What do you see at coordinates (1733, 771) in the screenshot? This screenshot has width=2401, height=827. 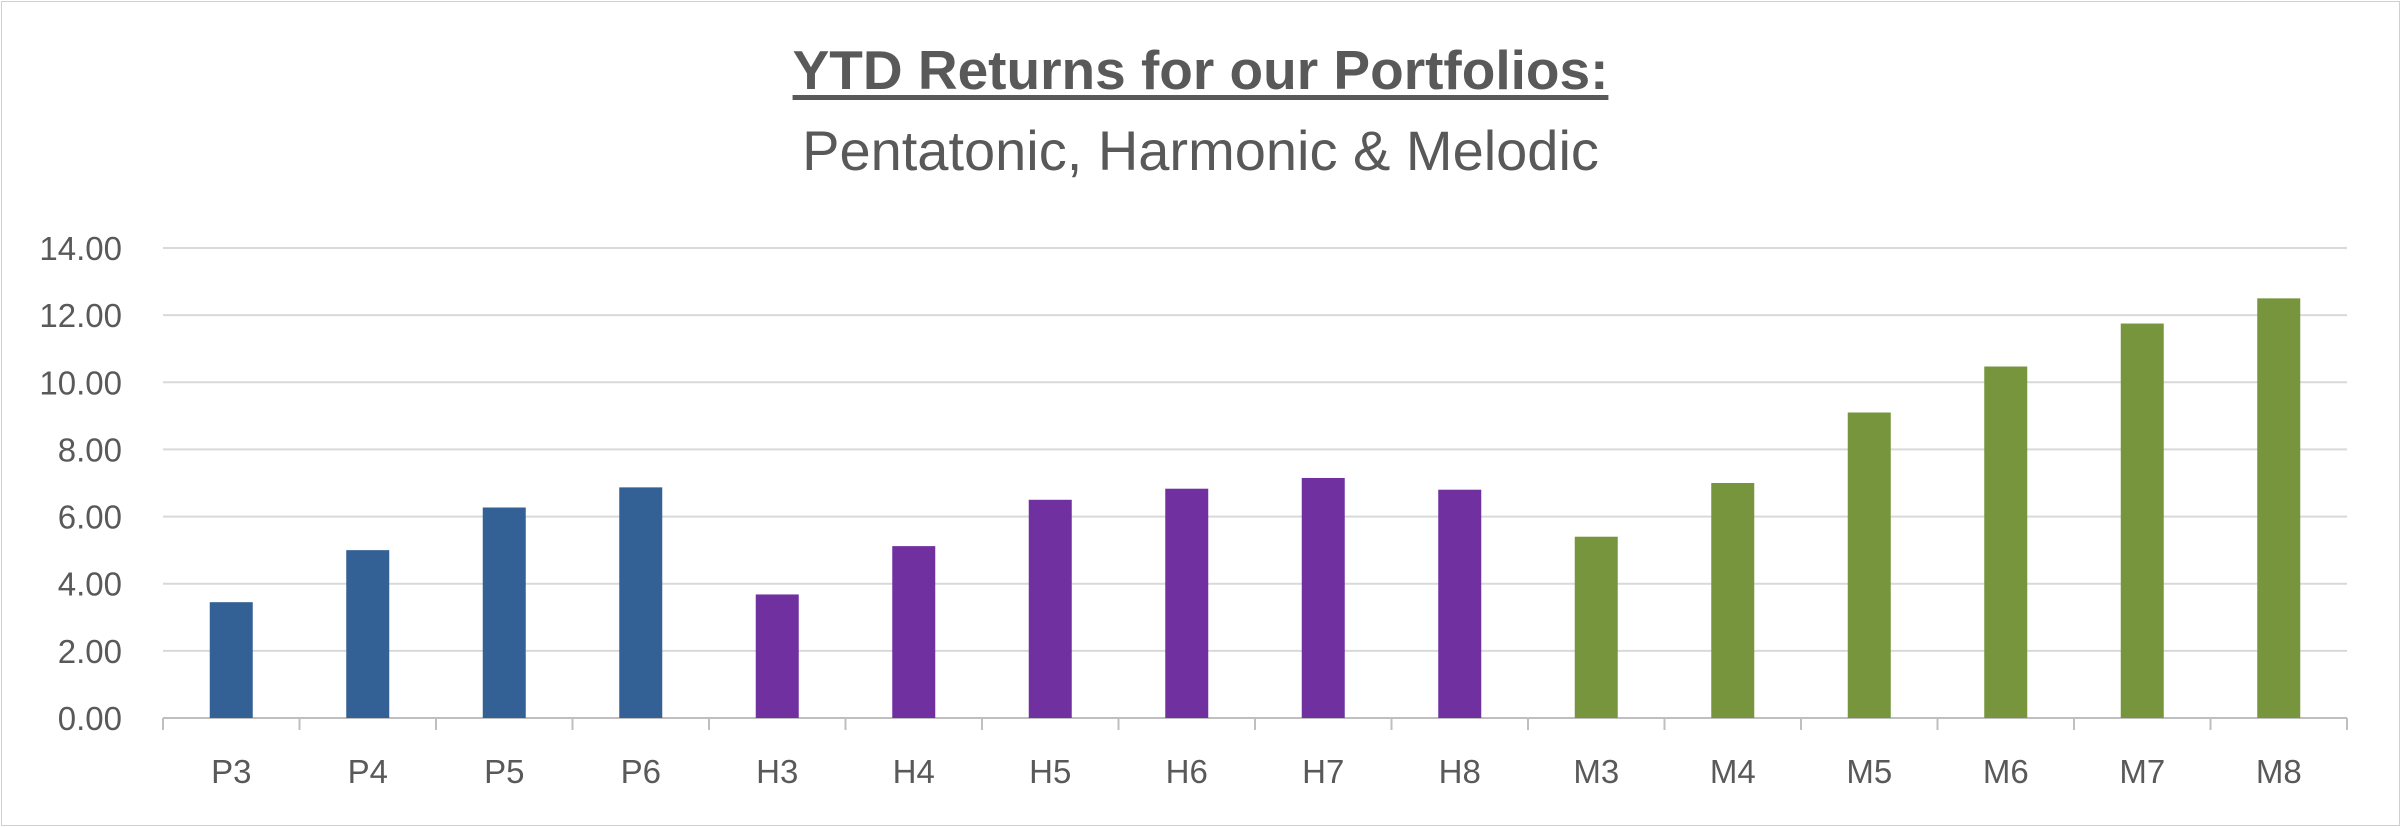 I see `x-tick-label: M4` at bounding box center [1733, 771].